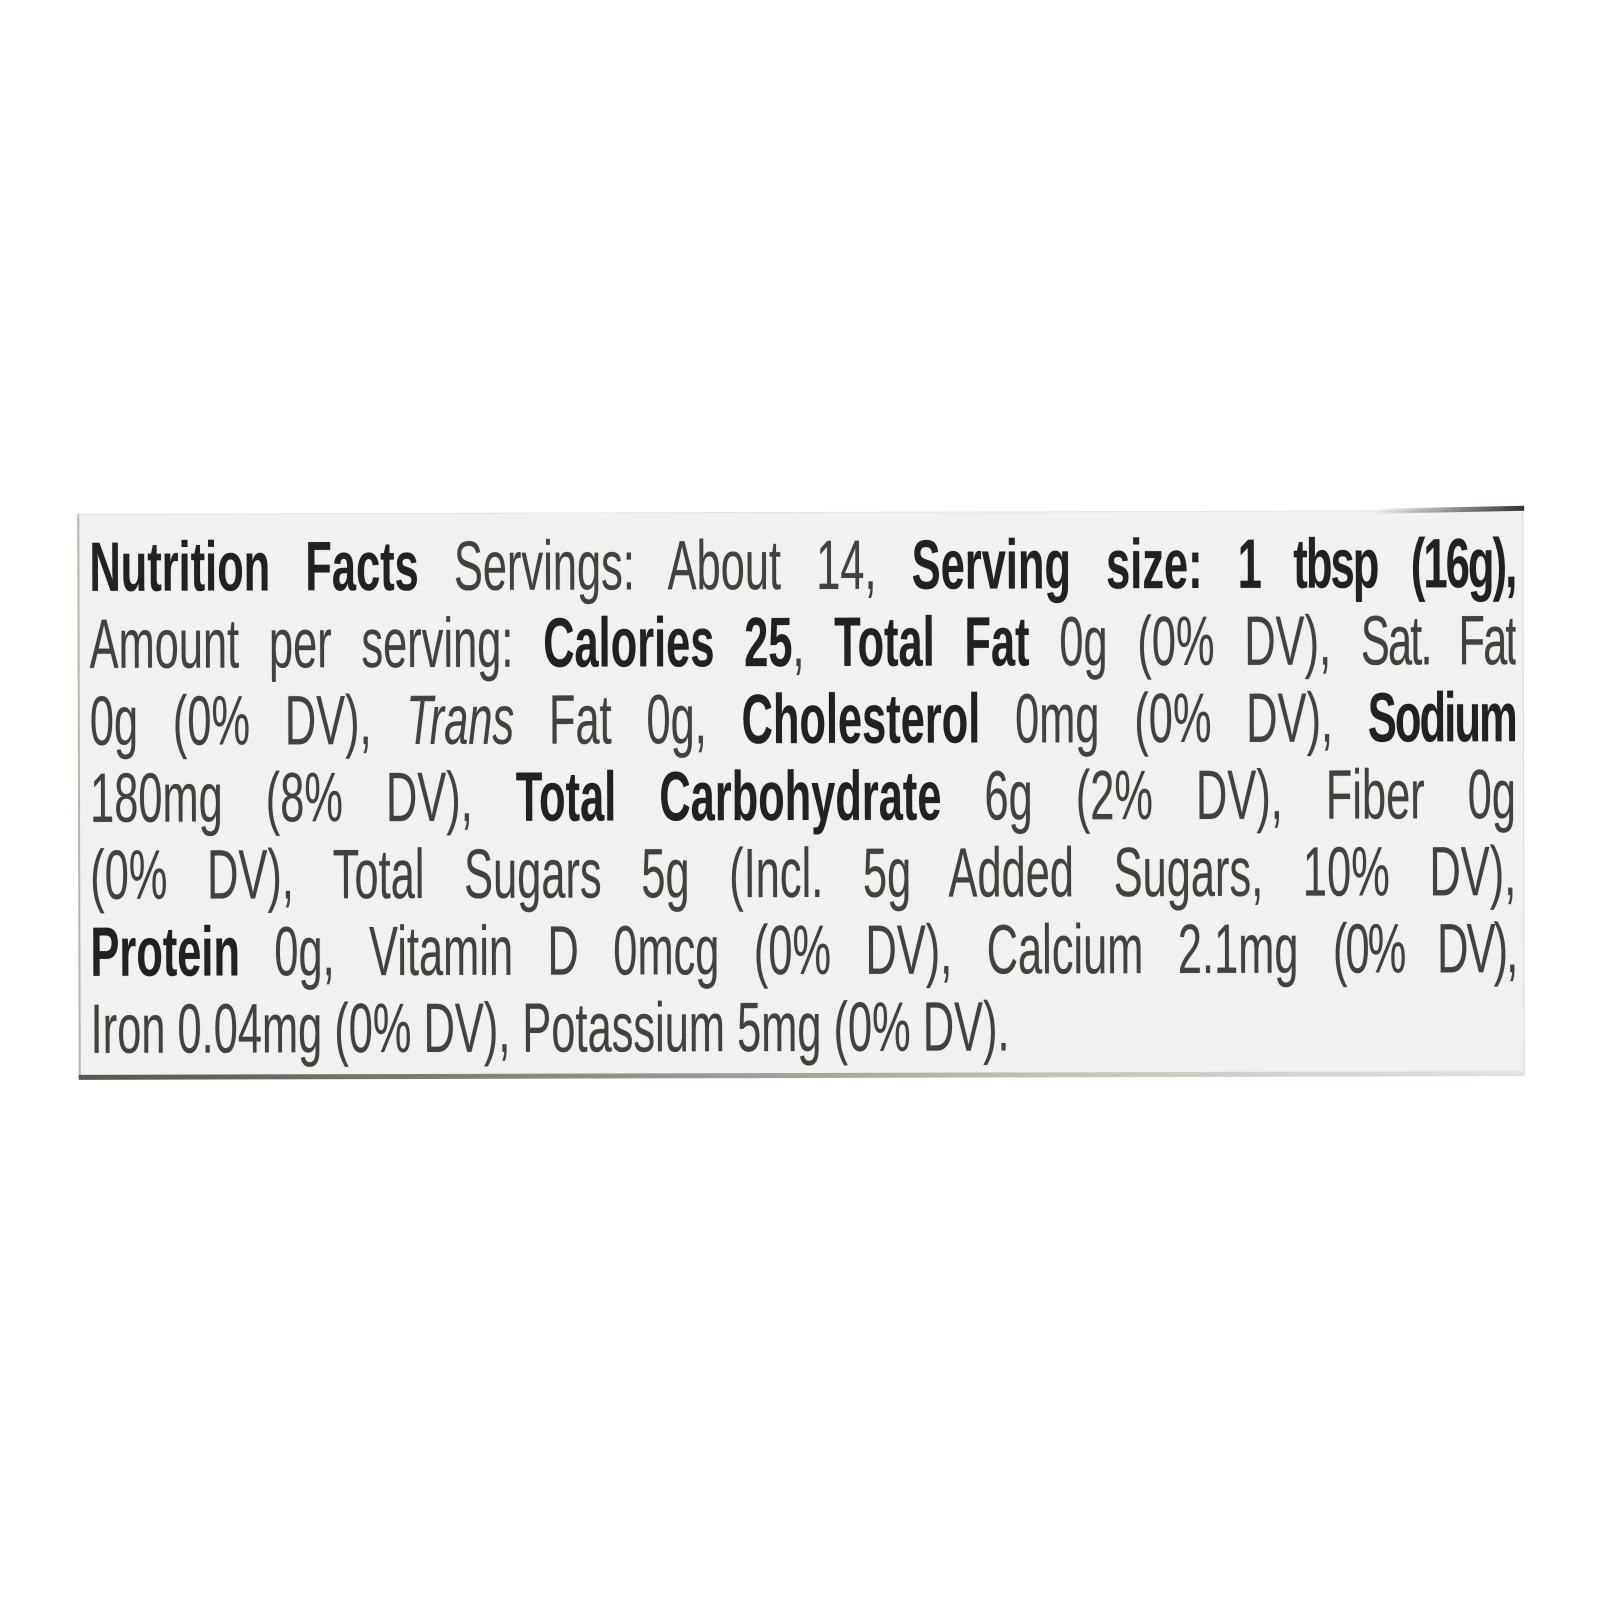  Describe the element at coordinates (302, 797) in the screenshot. I see `text-segment: 180mg (8% DV),` at that location.